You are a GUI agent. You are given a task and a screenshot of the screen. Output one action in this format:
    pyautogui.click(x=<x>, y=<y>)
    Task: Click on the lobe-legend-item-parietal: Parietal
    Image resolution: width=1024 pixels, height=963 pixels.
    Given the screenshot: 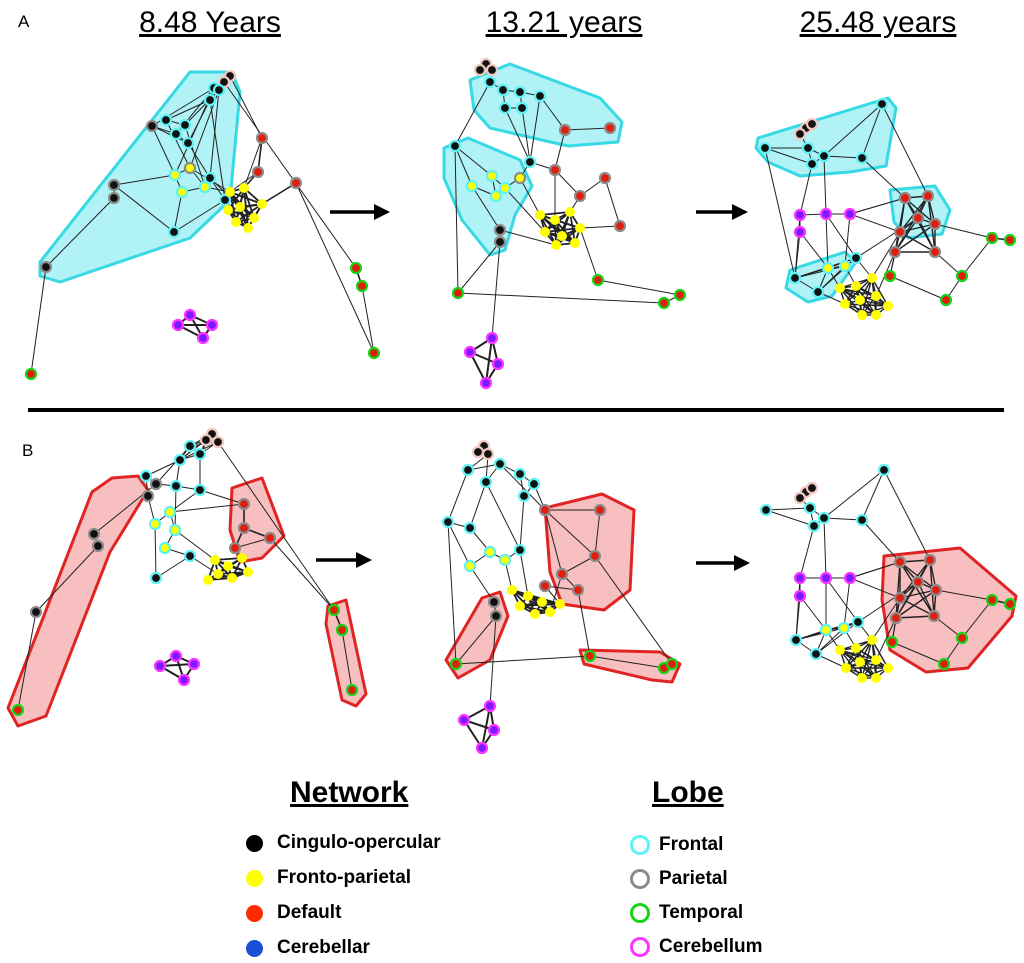 What is the action you would take?
    pyautogui.click(x=679, y=879)
    